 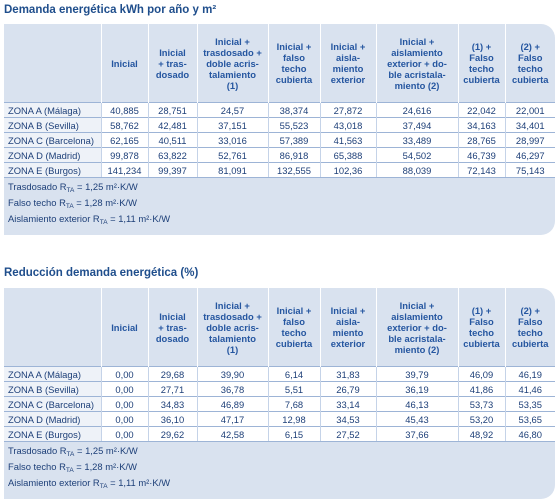 I want to click on row-label: ZONA C (Barcelona), so click(x=52, y=140).